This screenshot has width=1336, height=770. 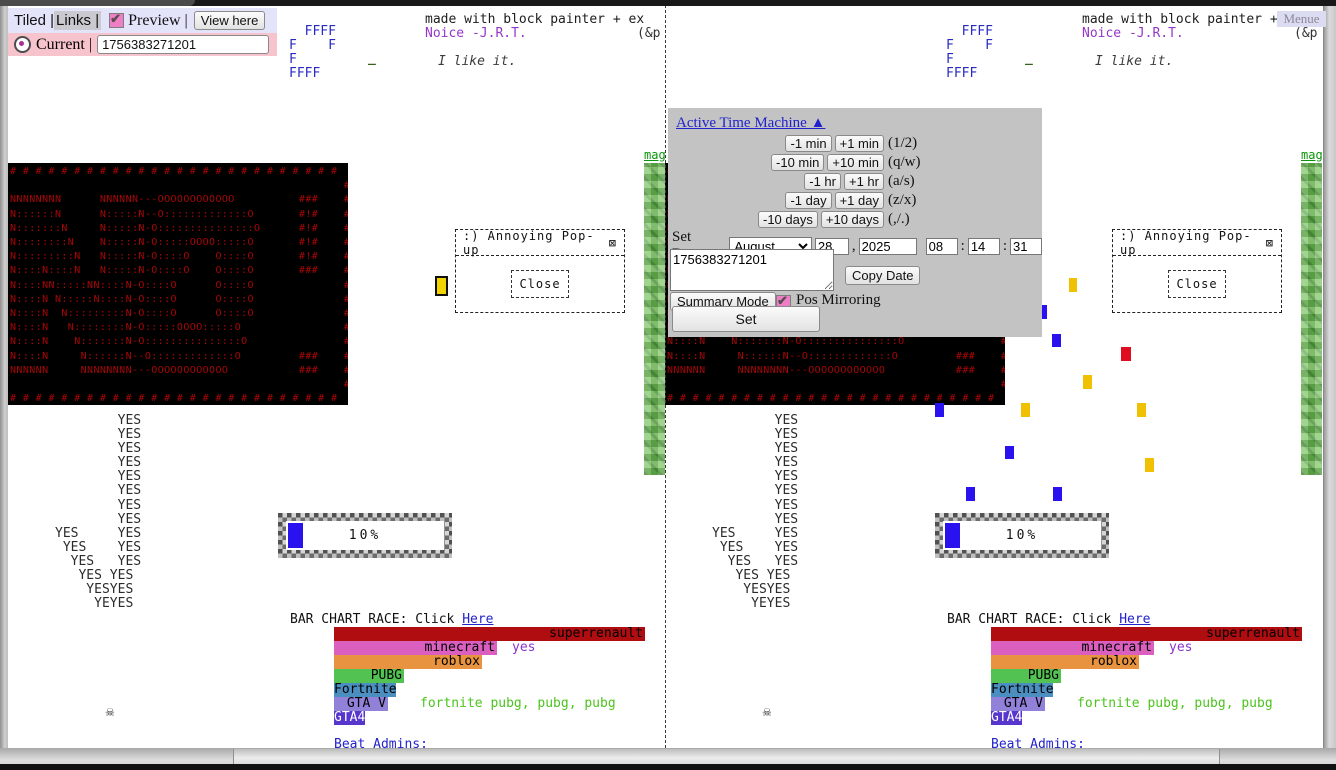 I want to click on popup-title-bar: :) Annoying Pop-up ⊠, so click(x=1197, y=243).